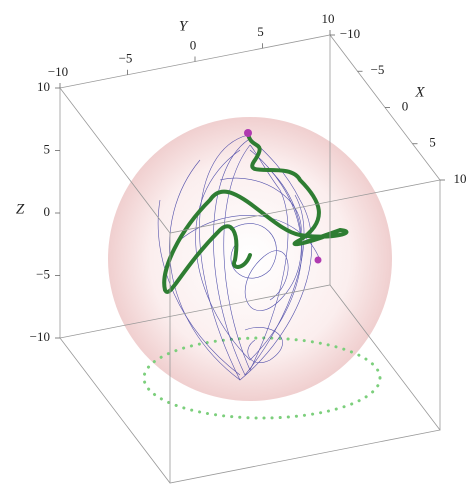 The image size is (474, 501). I want to click on y-tick-label: 5, so click(260, 31).